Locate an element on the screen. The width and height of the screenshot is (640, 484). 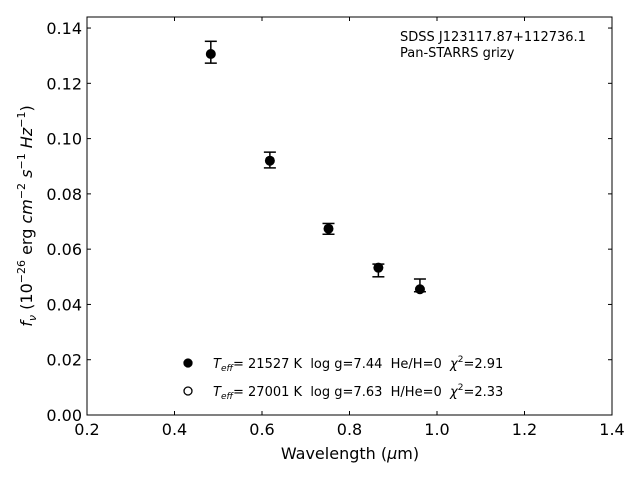
x-tick-label: 0.4 is located at coordinates (174, 429).